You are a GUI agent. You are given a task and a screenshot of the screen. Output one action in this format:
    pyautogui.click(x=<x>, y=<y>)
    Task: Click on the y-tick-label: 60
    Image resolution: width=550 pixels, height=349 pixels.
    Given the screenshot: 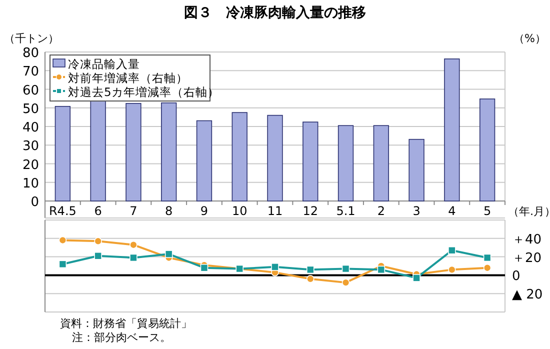 What is the action you would take?
    pyautogui.click(x=30, y=90)
    